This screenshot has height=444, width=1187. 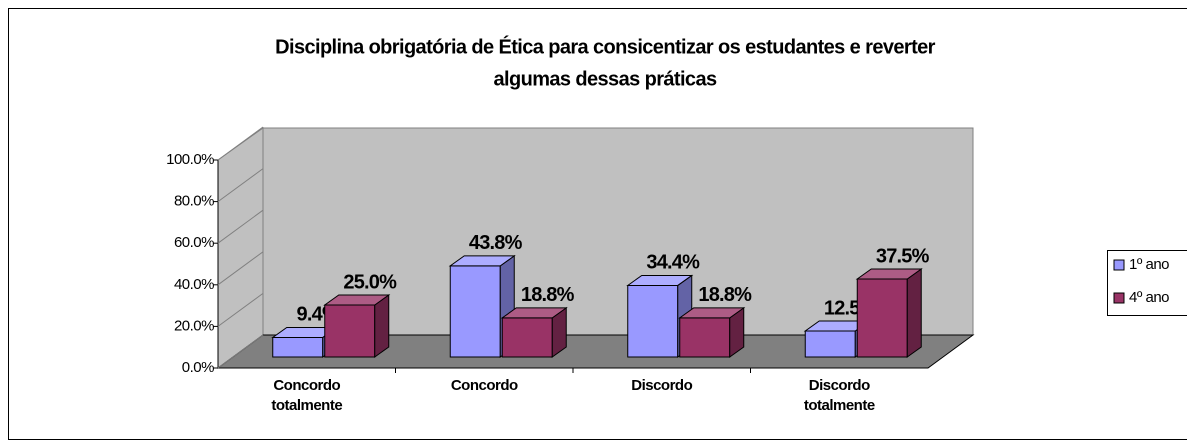 What do you see at coordinates (240, 248) in the screenshot?
I see `side-wall` at bounding box center [240, 248].